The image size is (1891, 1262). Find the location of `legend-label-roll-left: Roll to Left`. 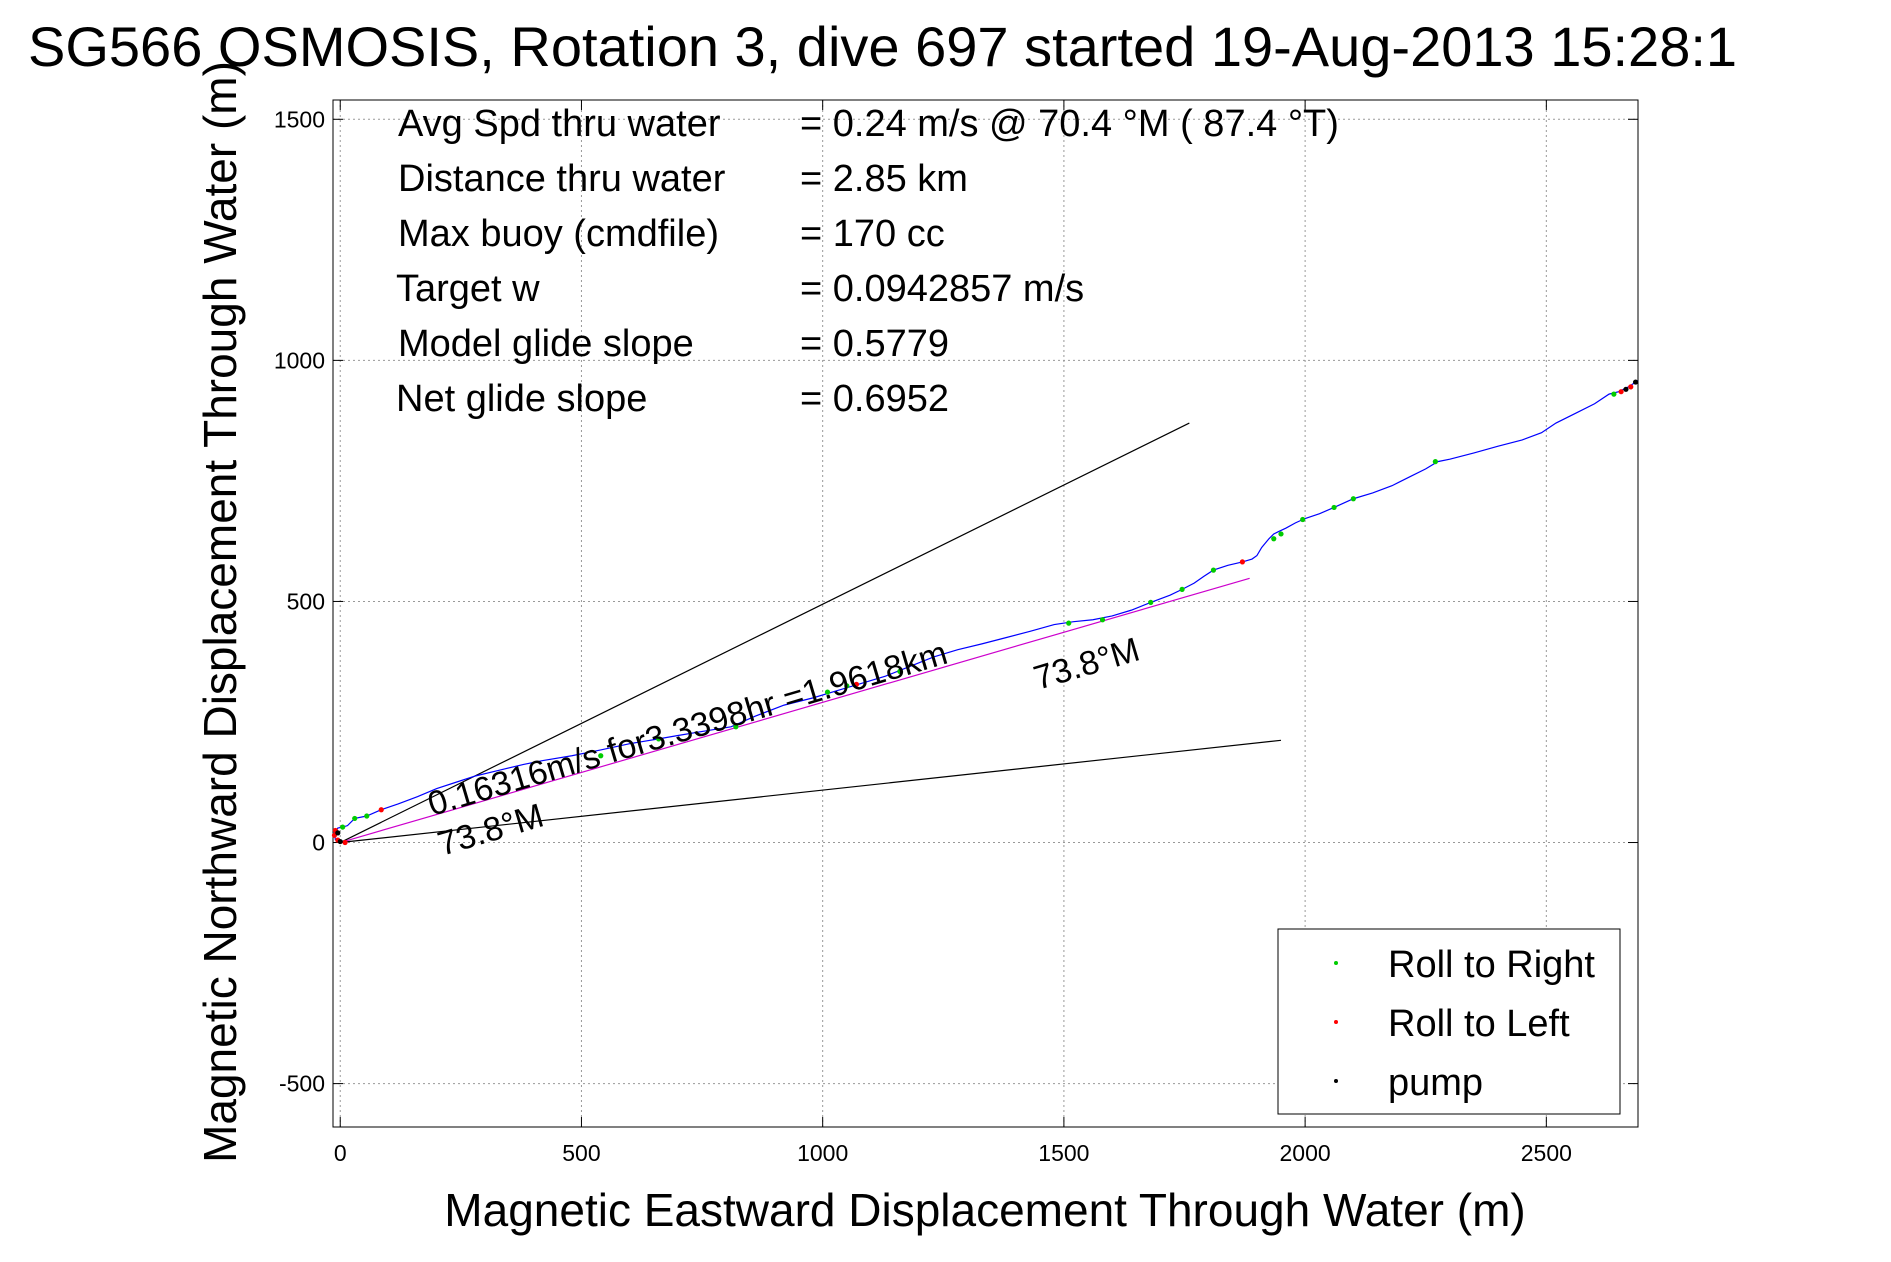

legend-label-roll-left: Roll to Left is located at coordinates (1479, 1024).